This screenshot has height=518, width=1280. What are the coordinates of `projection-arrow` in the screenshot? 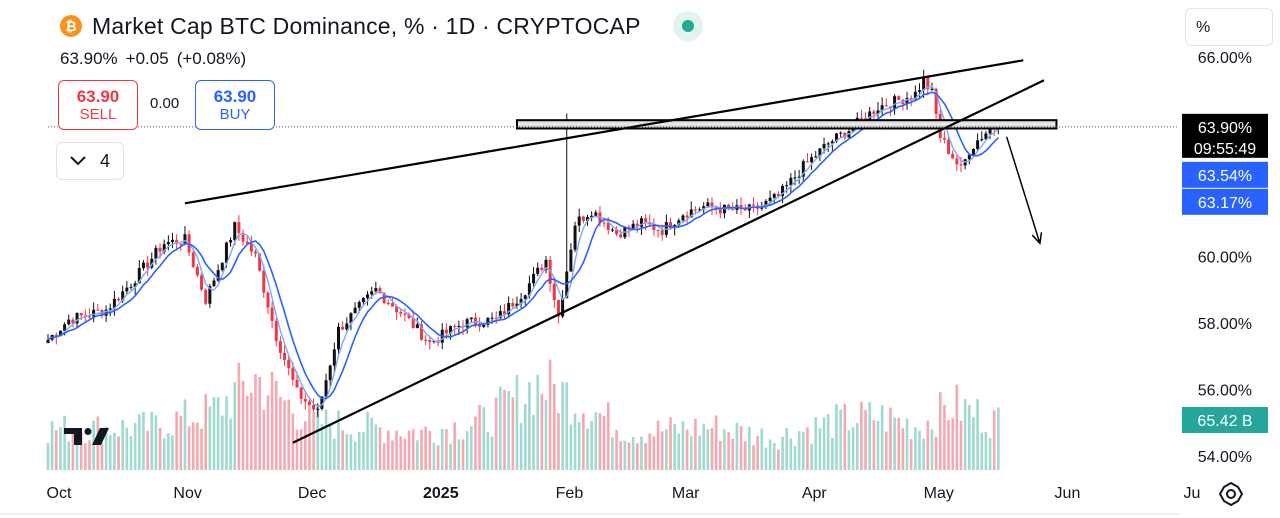 It's located at (1023, 190).